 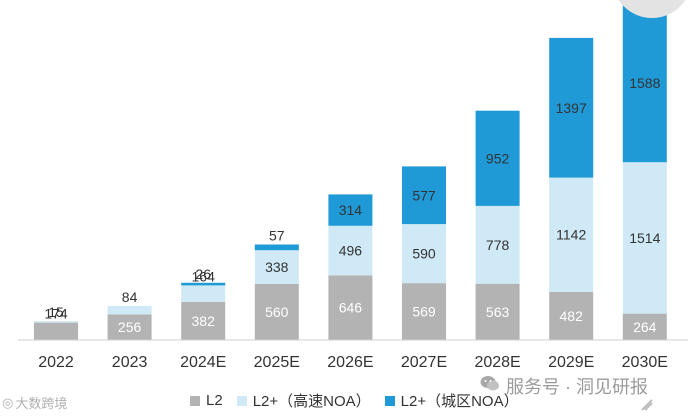 What do you see at coordinates (130, 297) in the screenshot?
I see `data-label-l2-highway-noa-2023: 84` at bounding box center [130, 297].